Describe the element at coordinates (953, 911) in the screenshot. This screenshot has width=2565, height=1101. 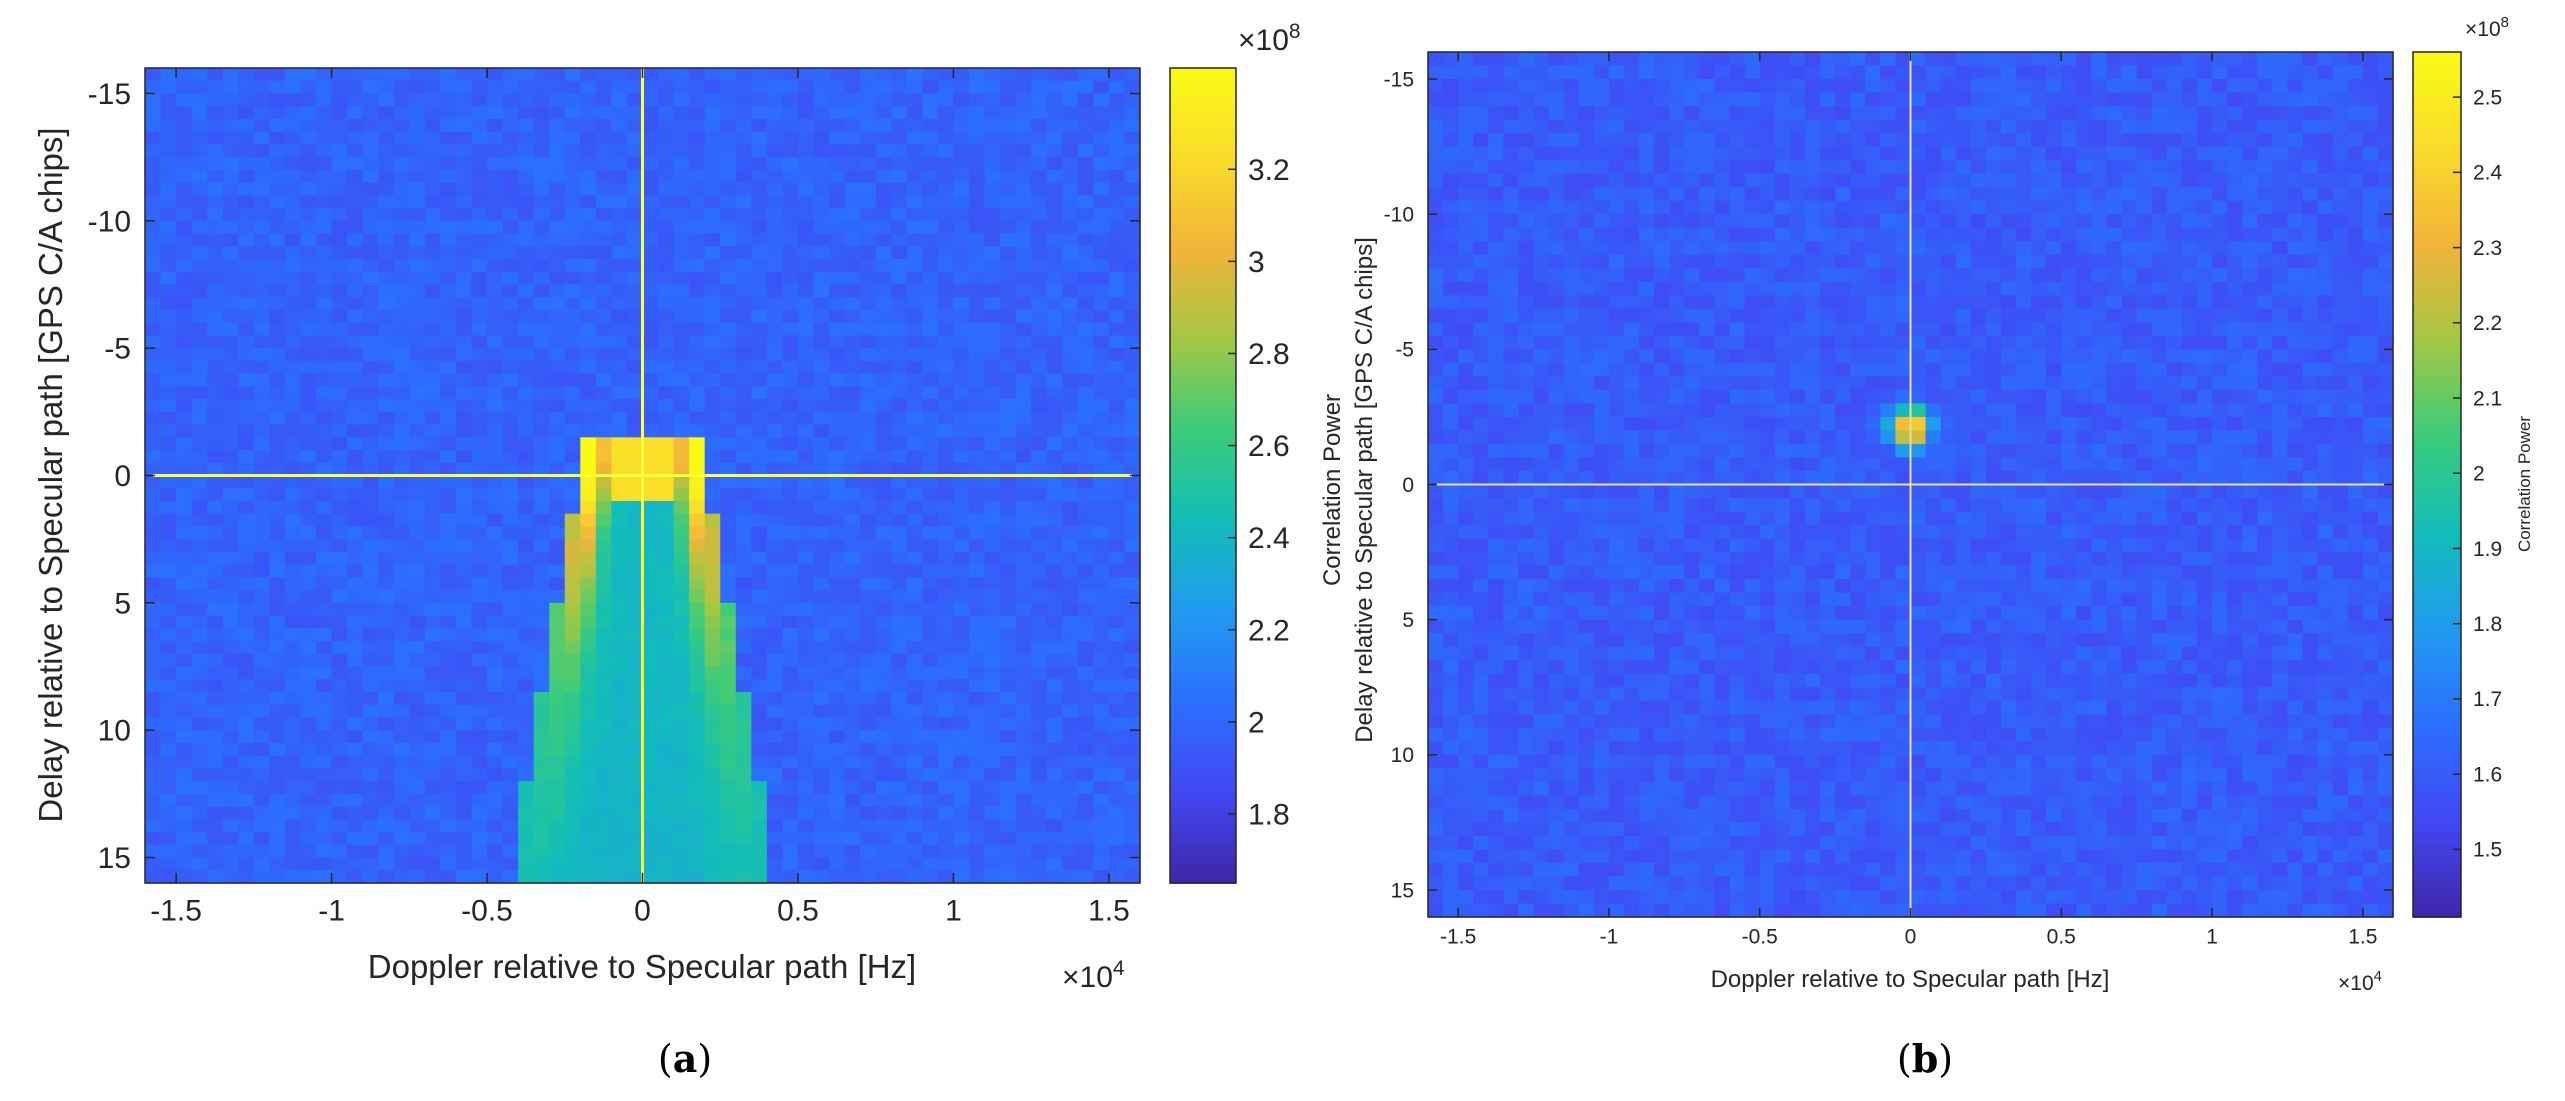
I see `x-tick-label: 1` at that location.